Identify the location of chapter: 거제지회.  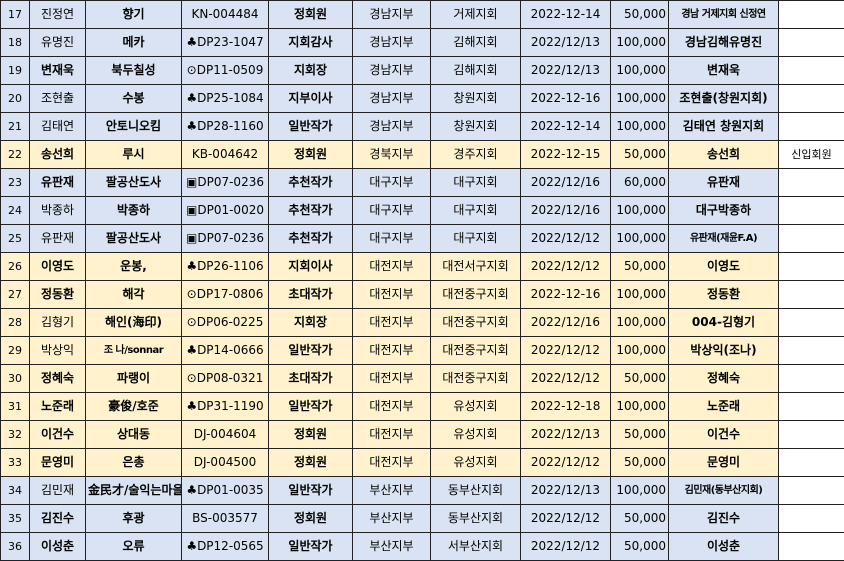
(476, 15).